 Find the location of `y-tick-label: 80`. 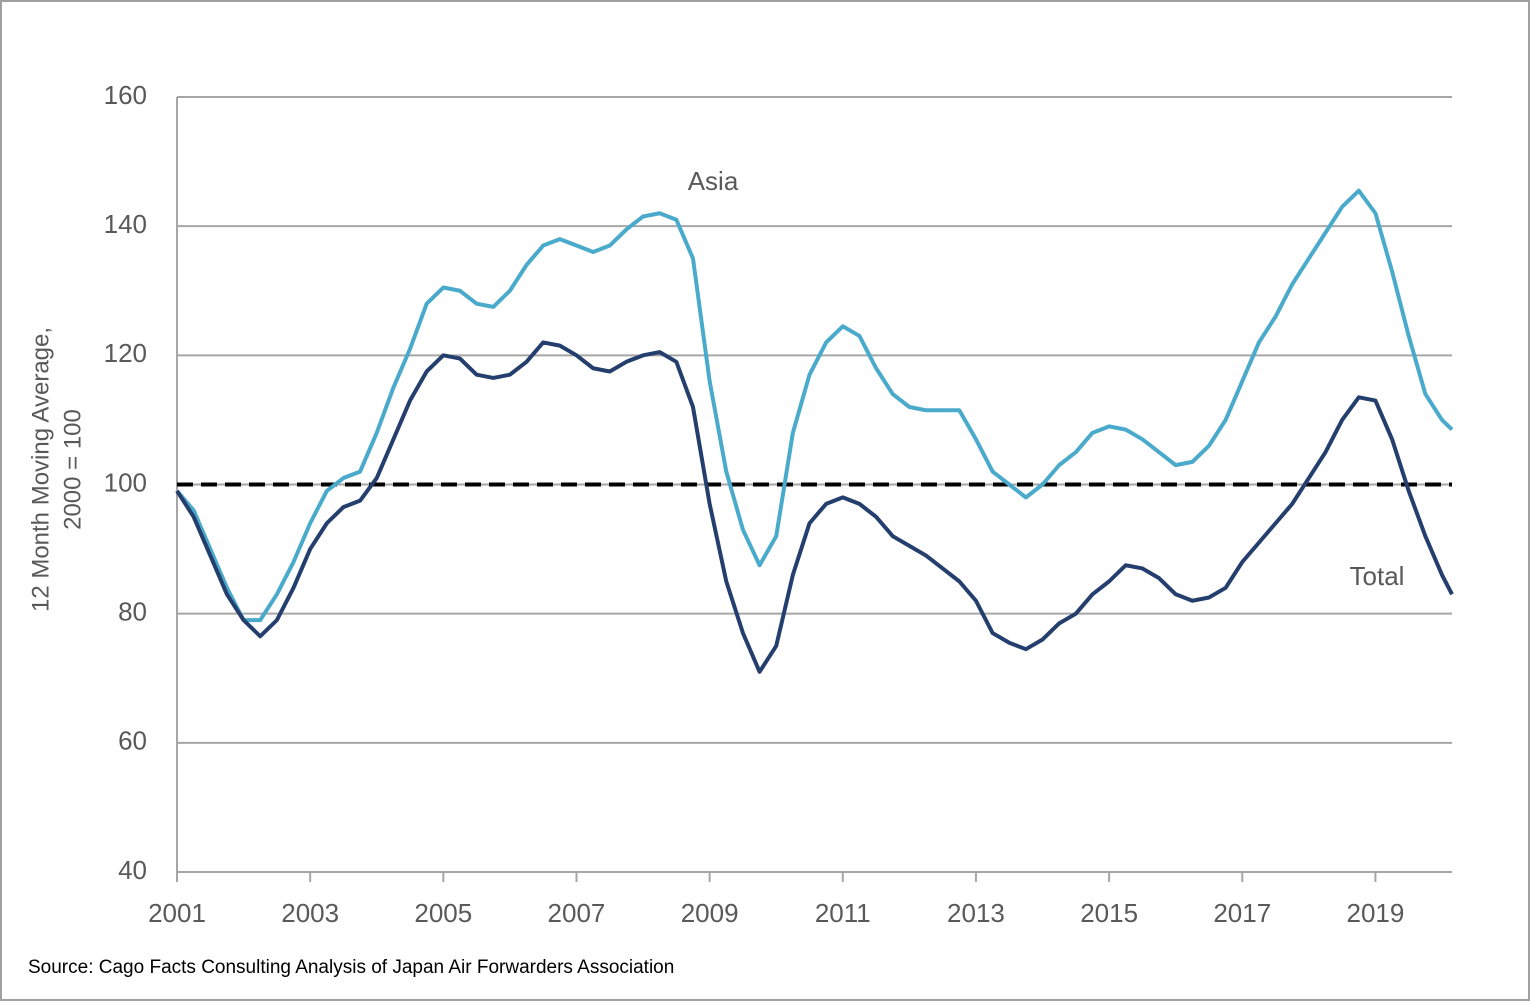

y-tick-label: 80 is located at coordinates (132, 612).